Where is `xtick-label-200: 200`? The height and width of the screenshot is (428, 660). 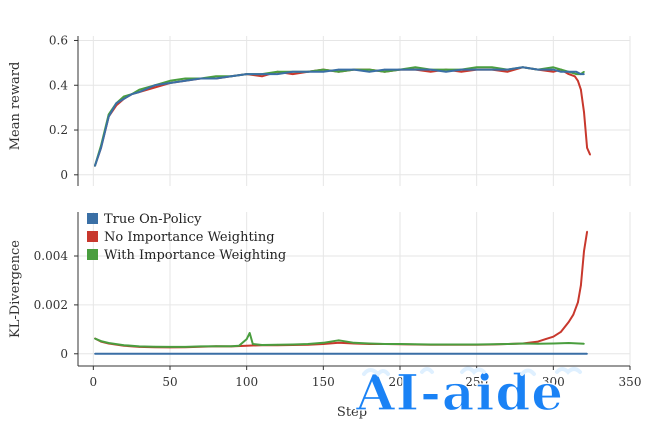
xtick-label-200: 200 is located at coordinates (400, 382).